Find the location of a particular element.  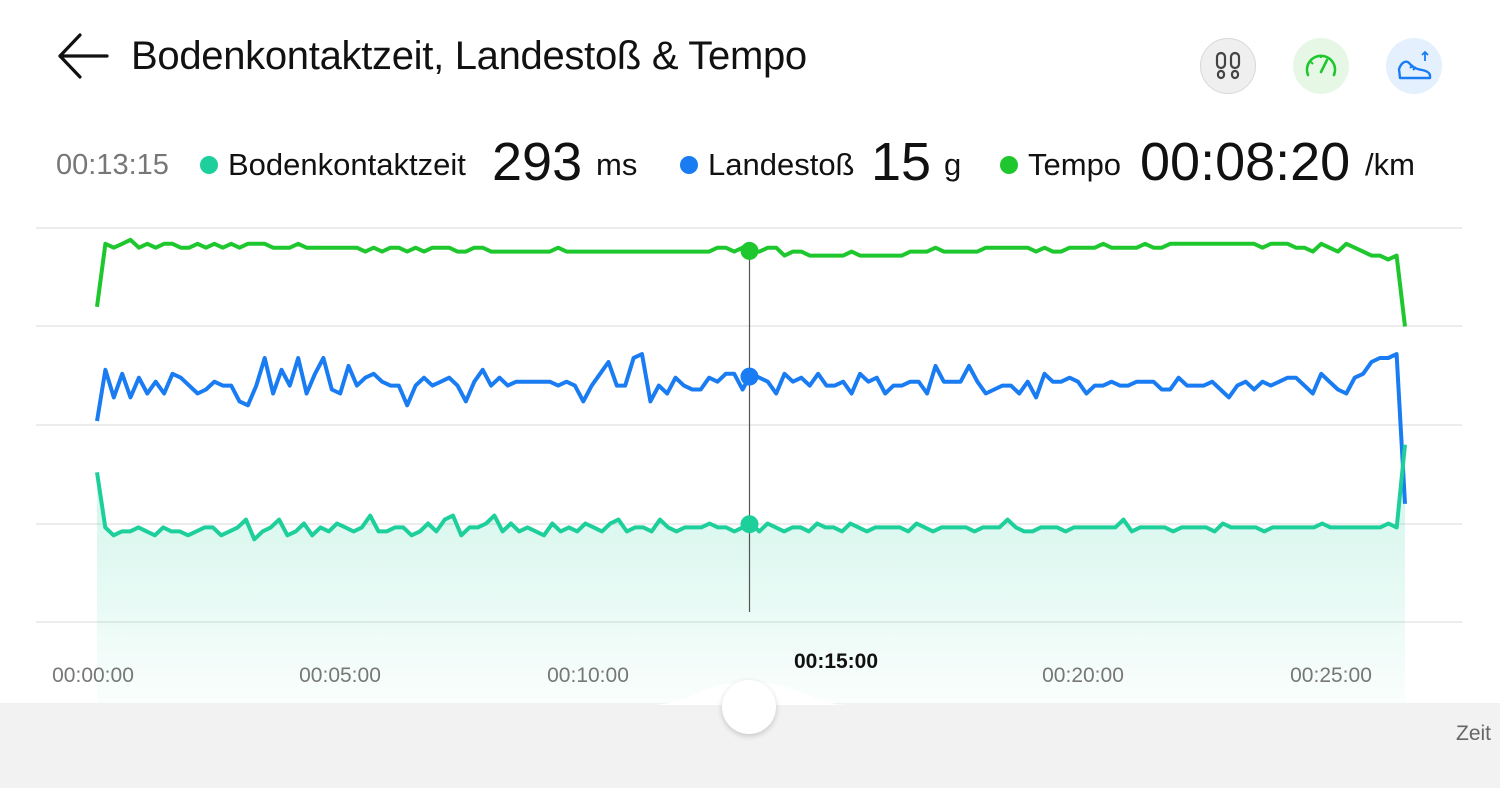

speedometer-icon is located at coordinates (1321, 65).